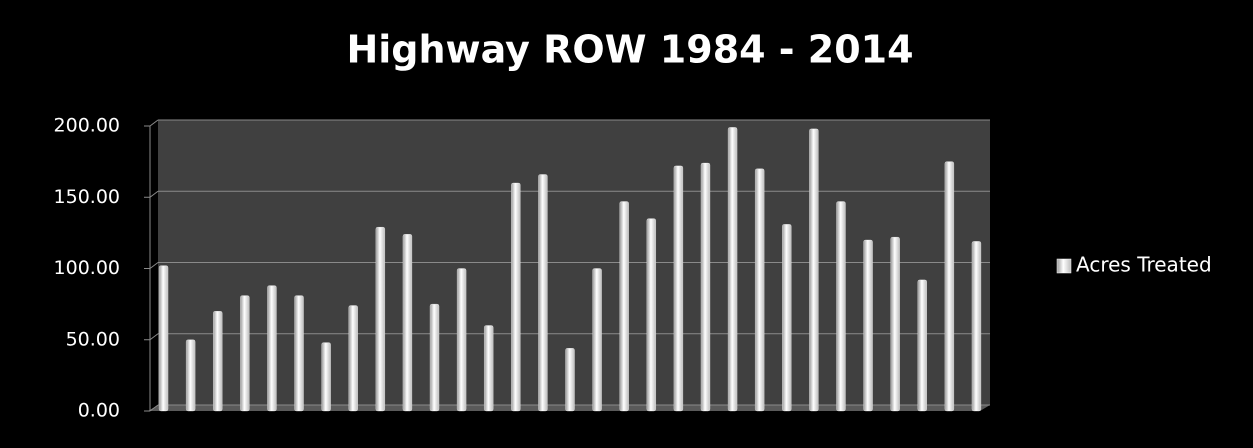 The width and height of the screenshot is (1253, 448). Describe the element at coordinates (87, 197) in the screenshot. I see `y-tick-label: 150.00` at that location.